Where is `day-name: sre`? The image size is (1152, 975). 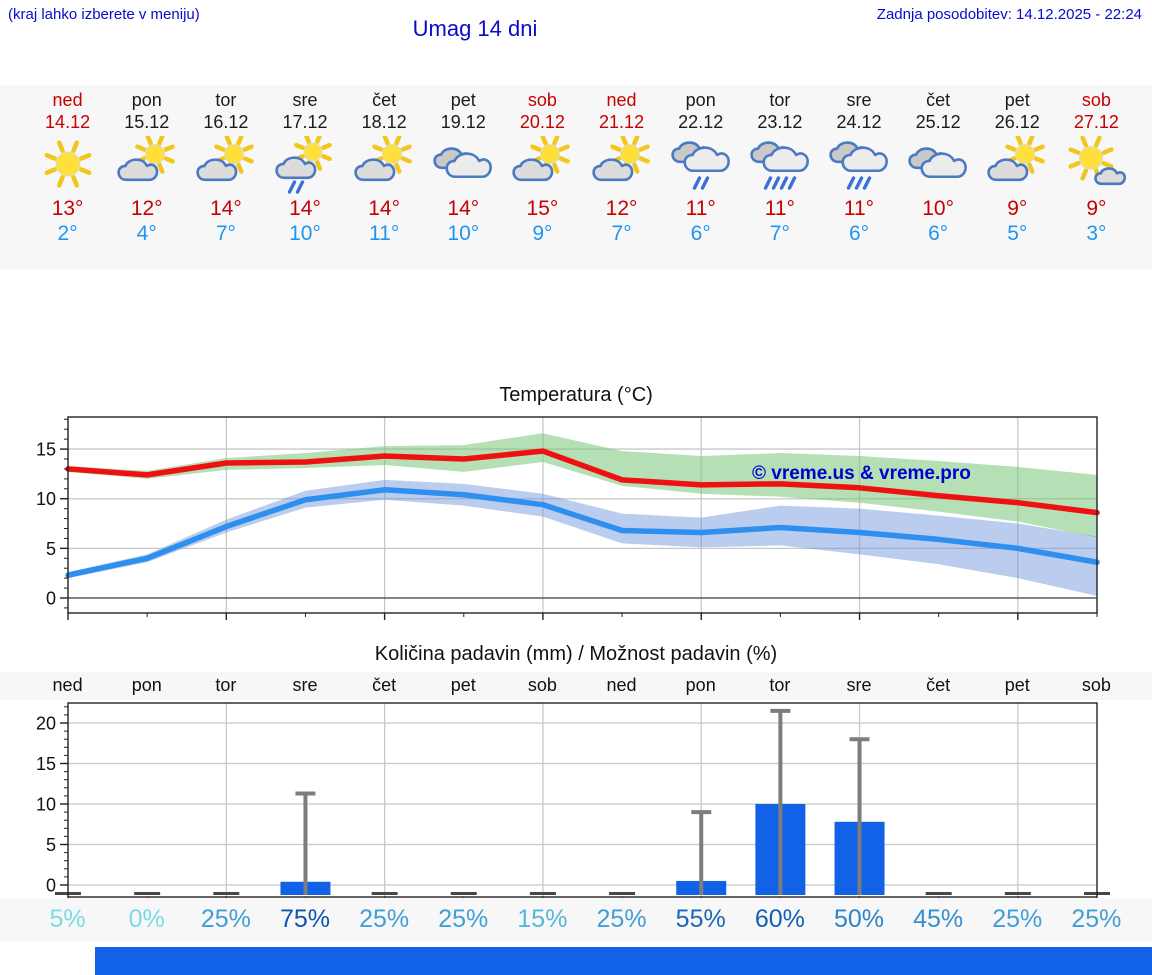 day-name: sre is located at coordinates (859, 100).